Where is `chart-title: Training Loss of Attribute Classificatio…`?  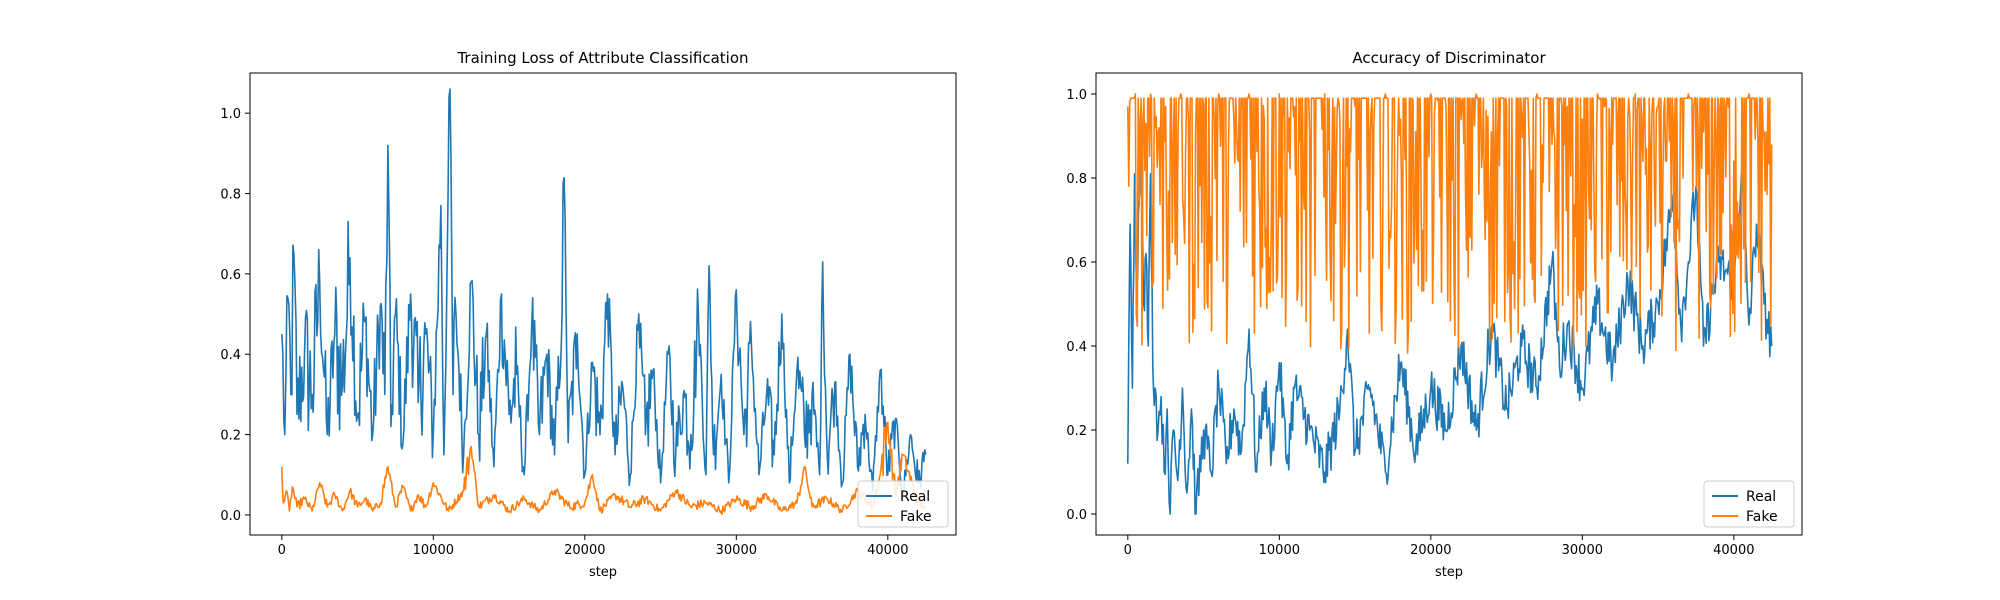 chart-title: Training Loss of Attribute Classificatio… is located at coordinates (602, 58).